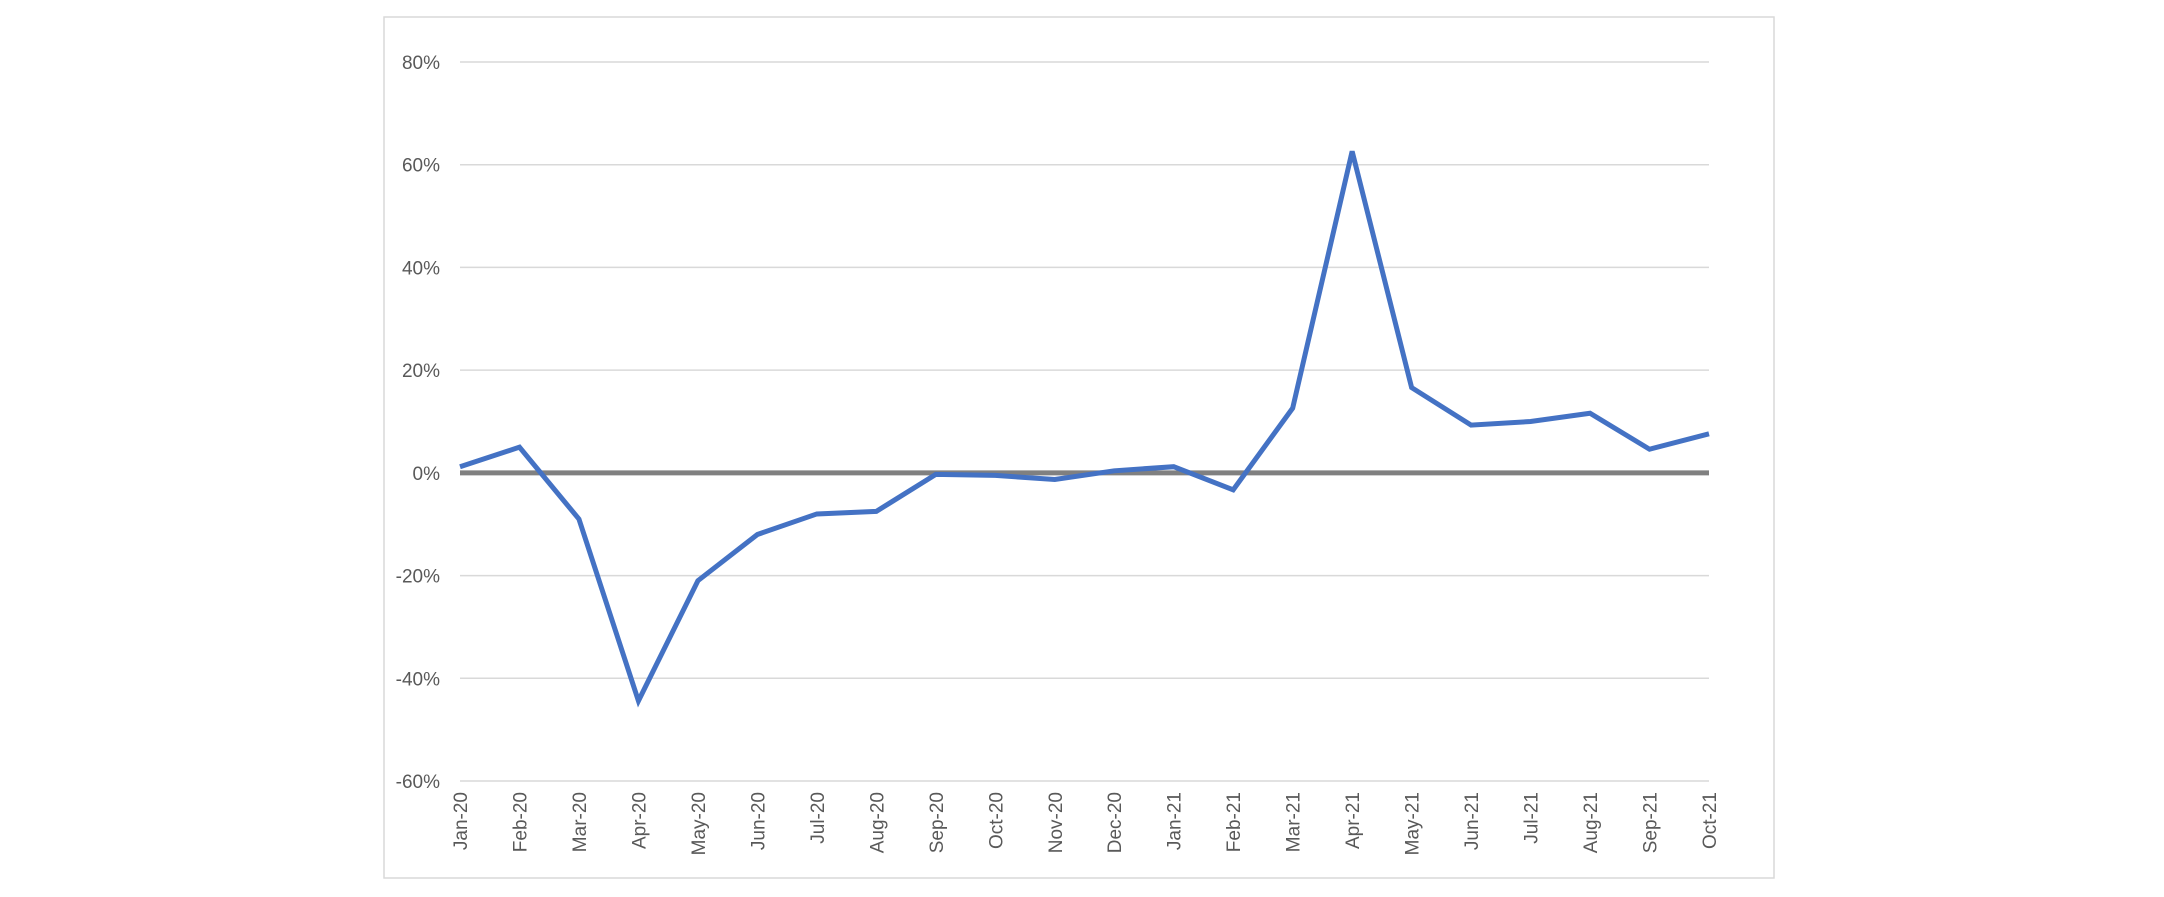 The image size is (2164, 897). Describe the element at coordinates (1115, 822) in the screenshot. I see `x-tick-label: Dec-20` at that location.